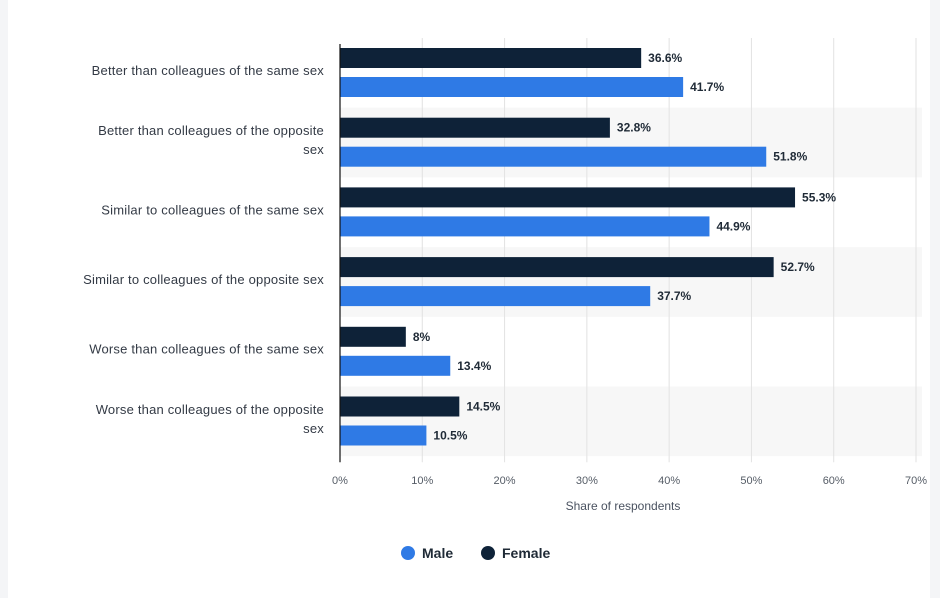 This screenshot has height=598, width=940. I want to click on x-tick-label: 70%, so click(916, 481).